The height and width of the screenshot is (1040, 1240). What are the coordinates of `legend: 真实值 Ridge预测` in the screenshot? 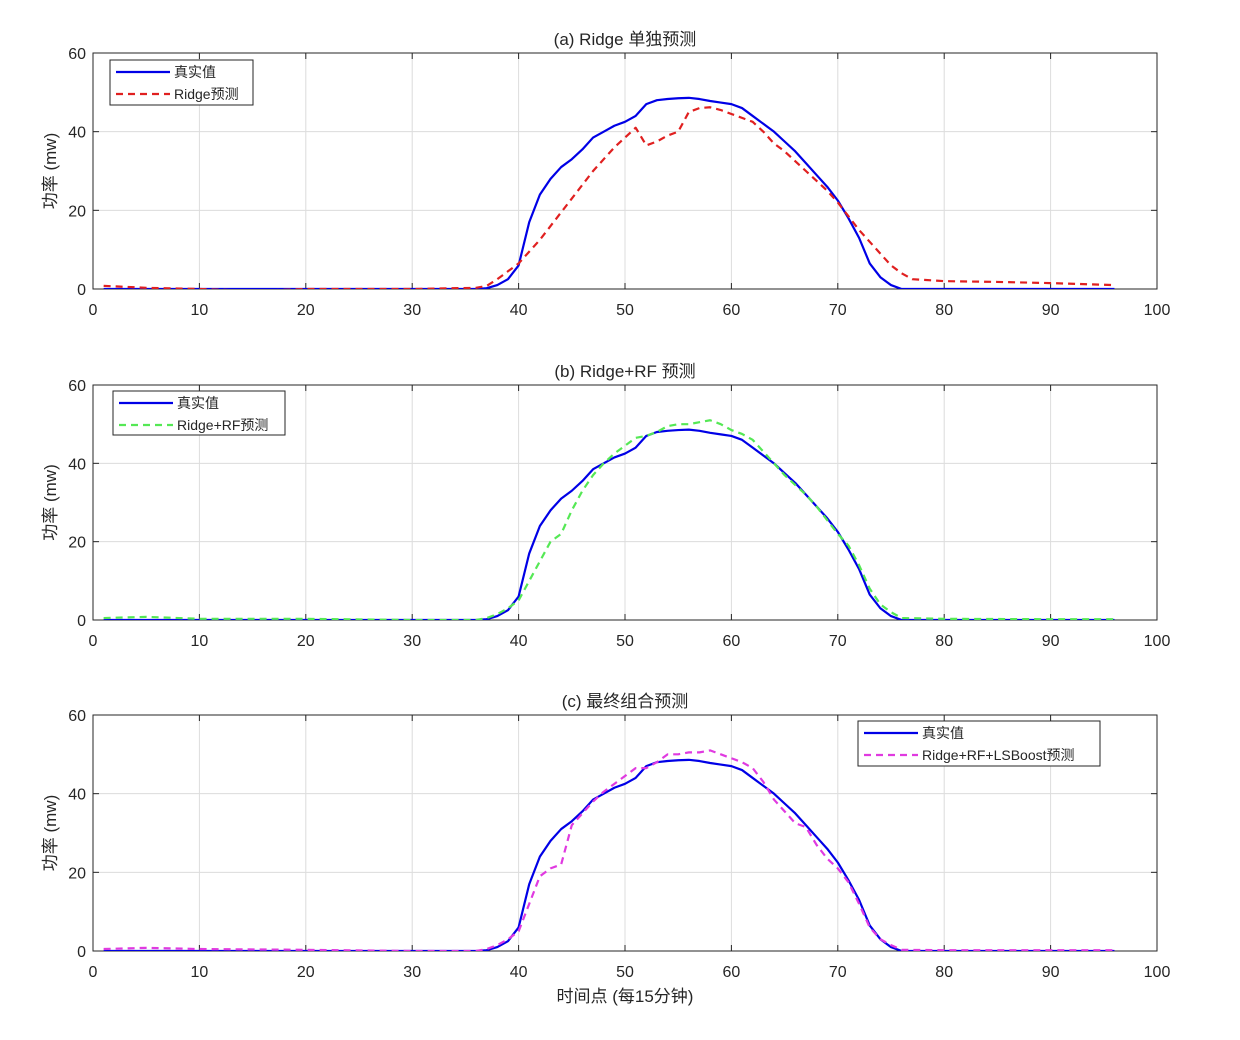 It's located at (181, 82).